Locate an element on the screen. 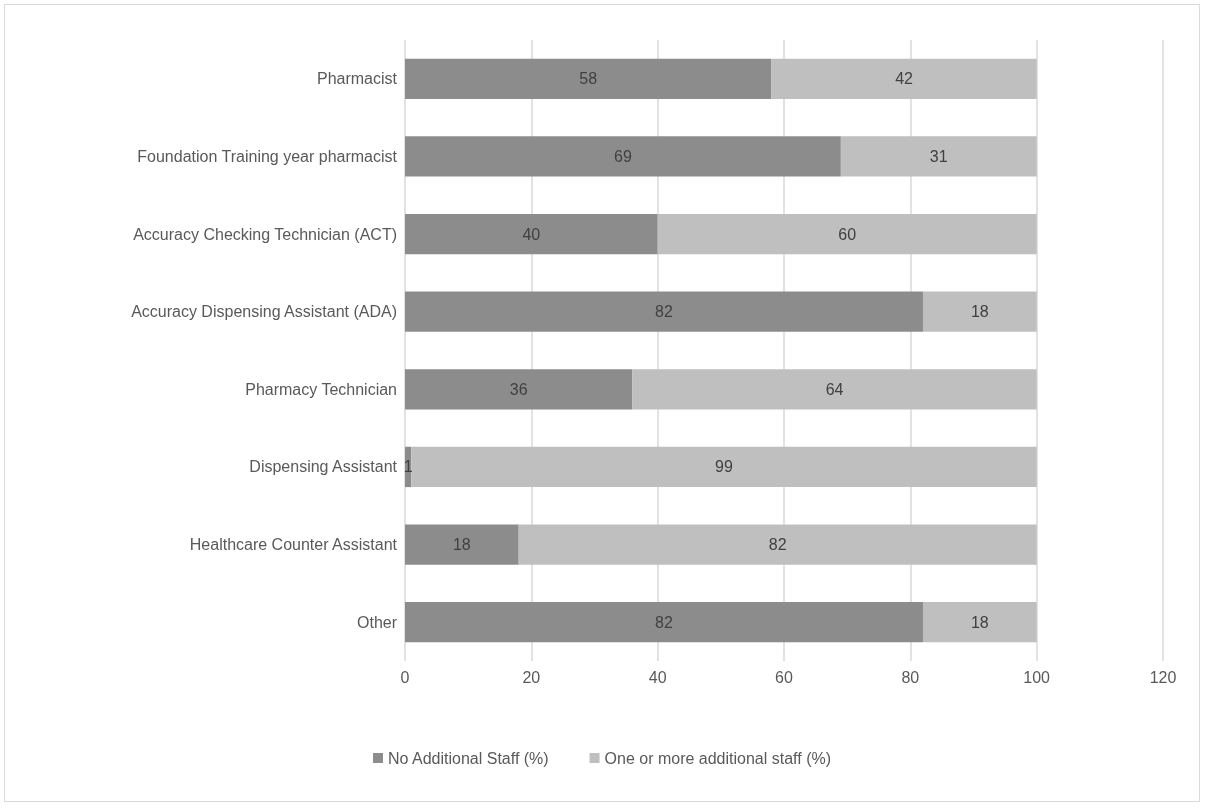 This screenshot has width=1206, height=808. y-tick-label: Foundation Training year pharmacist is located at coordinates (267, 156).